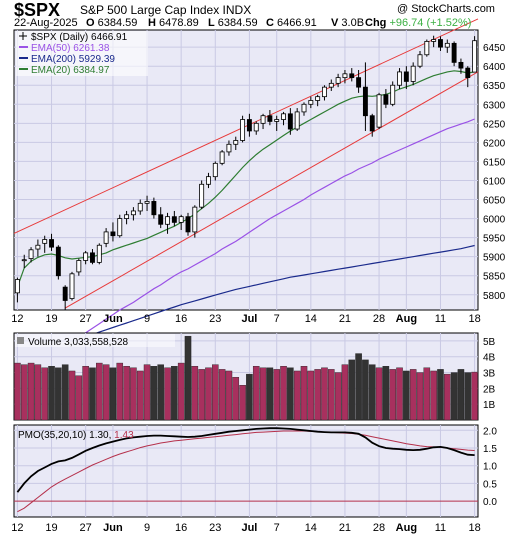  I want to click on pmo-y-tick-label: 2.0, so click(490, 431).